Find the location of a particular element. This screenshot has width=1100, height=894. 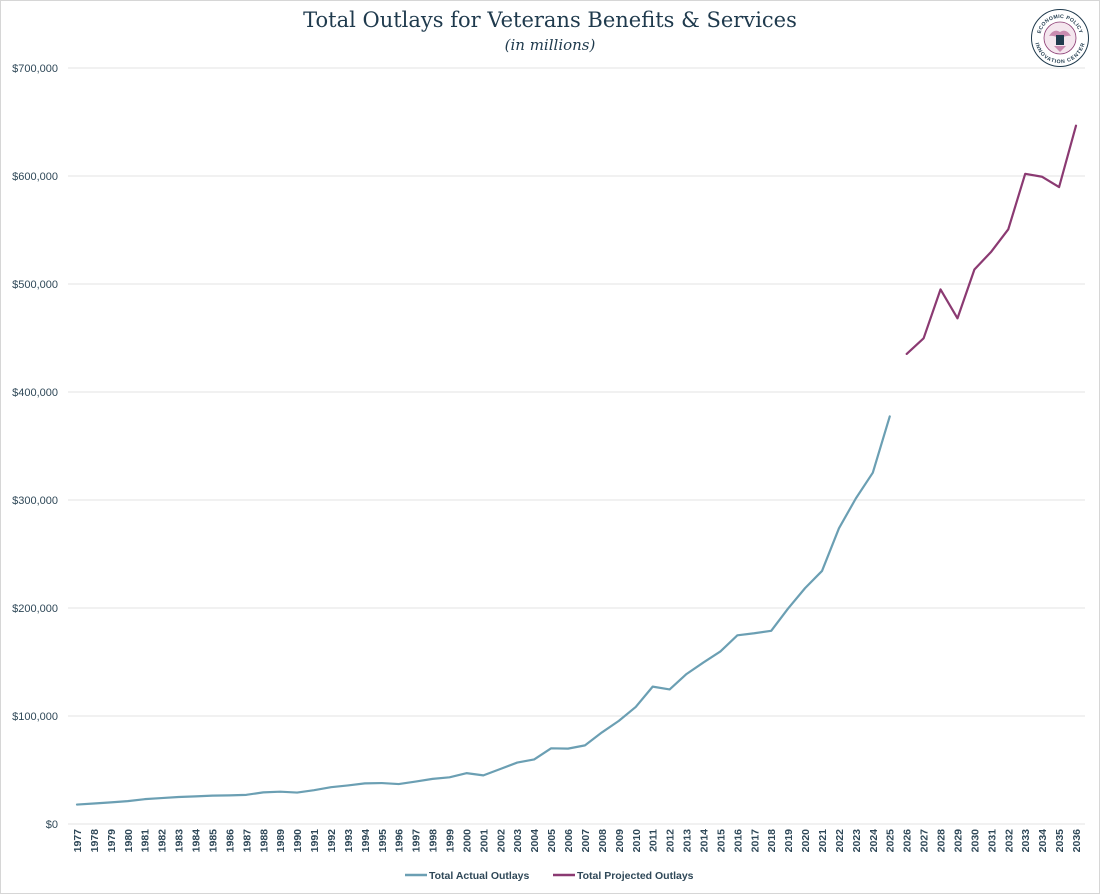

x-tick-label: 2029 is located at coordinates (958, 841).